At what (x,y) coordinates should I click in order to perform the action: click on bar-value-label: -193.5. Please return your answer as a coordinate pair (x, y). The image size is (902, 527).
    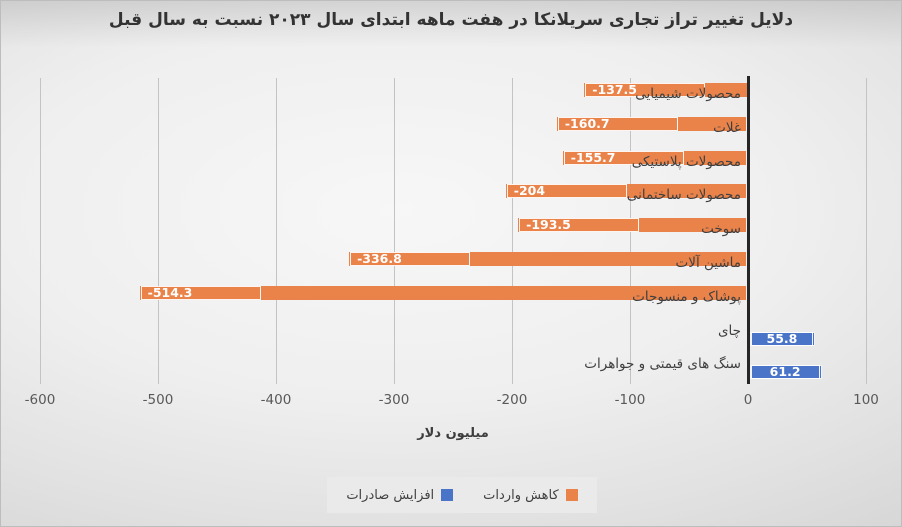
    Looking at the image, I should click on (579, 225).